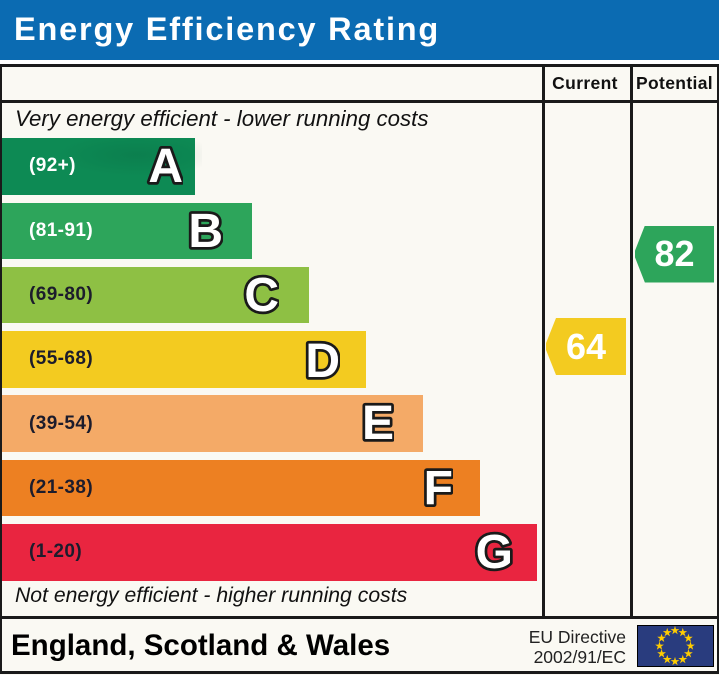 The width and height of the screenshot is (719, 675). Describe the element at coordinates (378, 423) in the screenshot. I see `svg-text: E` at that location.